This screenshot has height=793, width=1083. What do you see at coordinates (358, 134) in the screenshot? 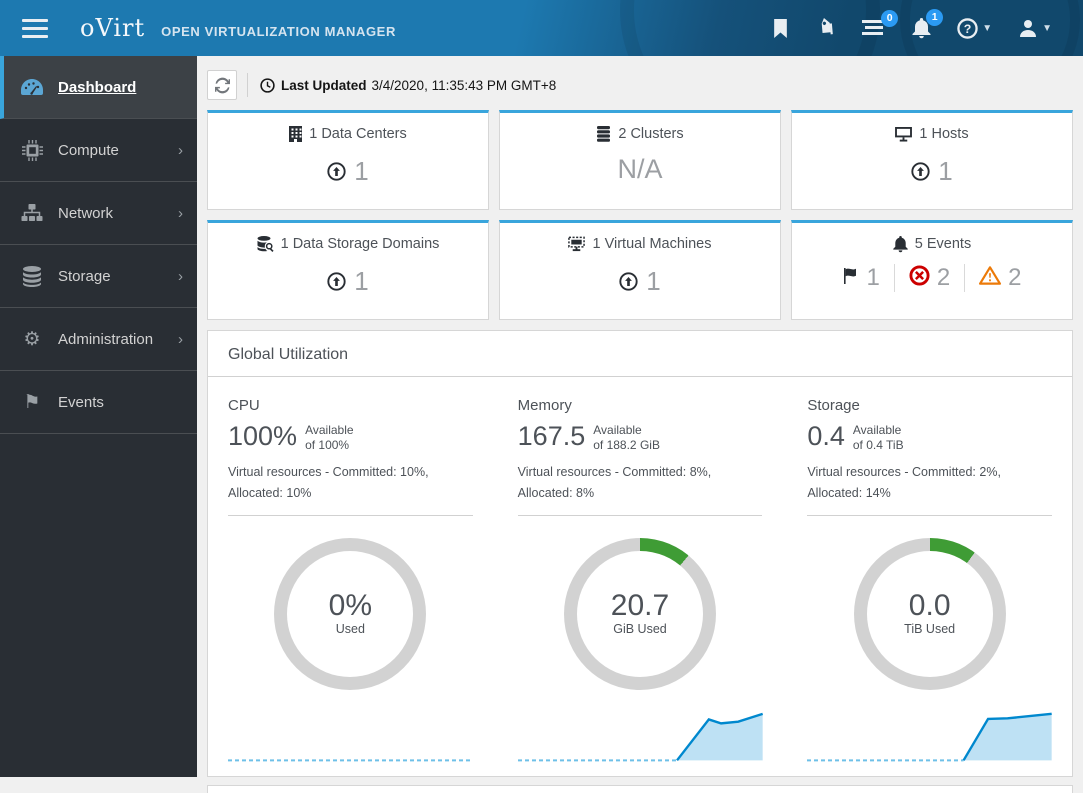
I see `card-title: 1 Data Centers` at bounding box center [358, 134].